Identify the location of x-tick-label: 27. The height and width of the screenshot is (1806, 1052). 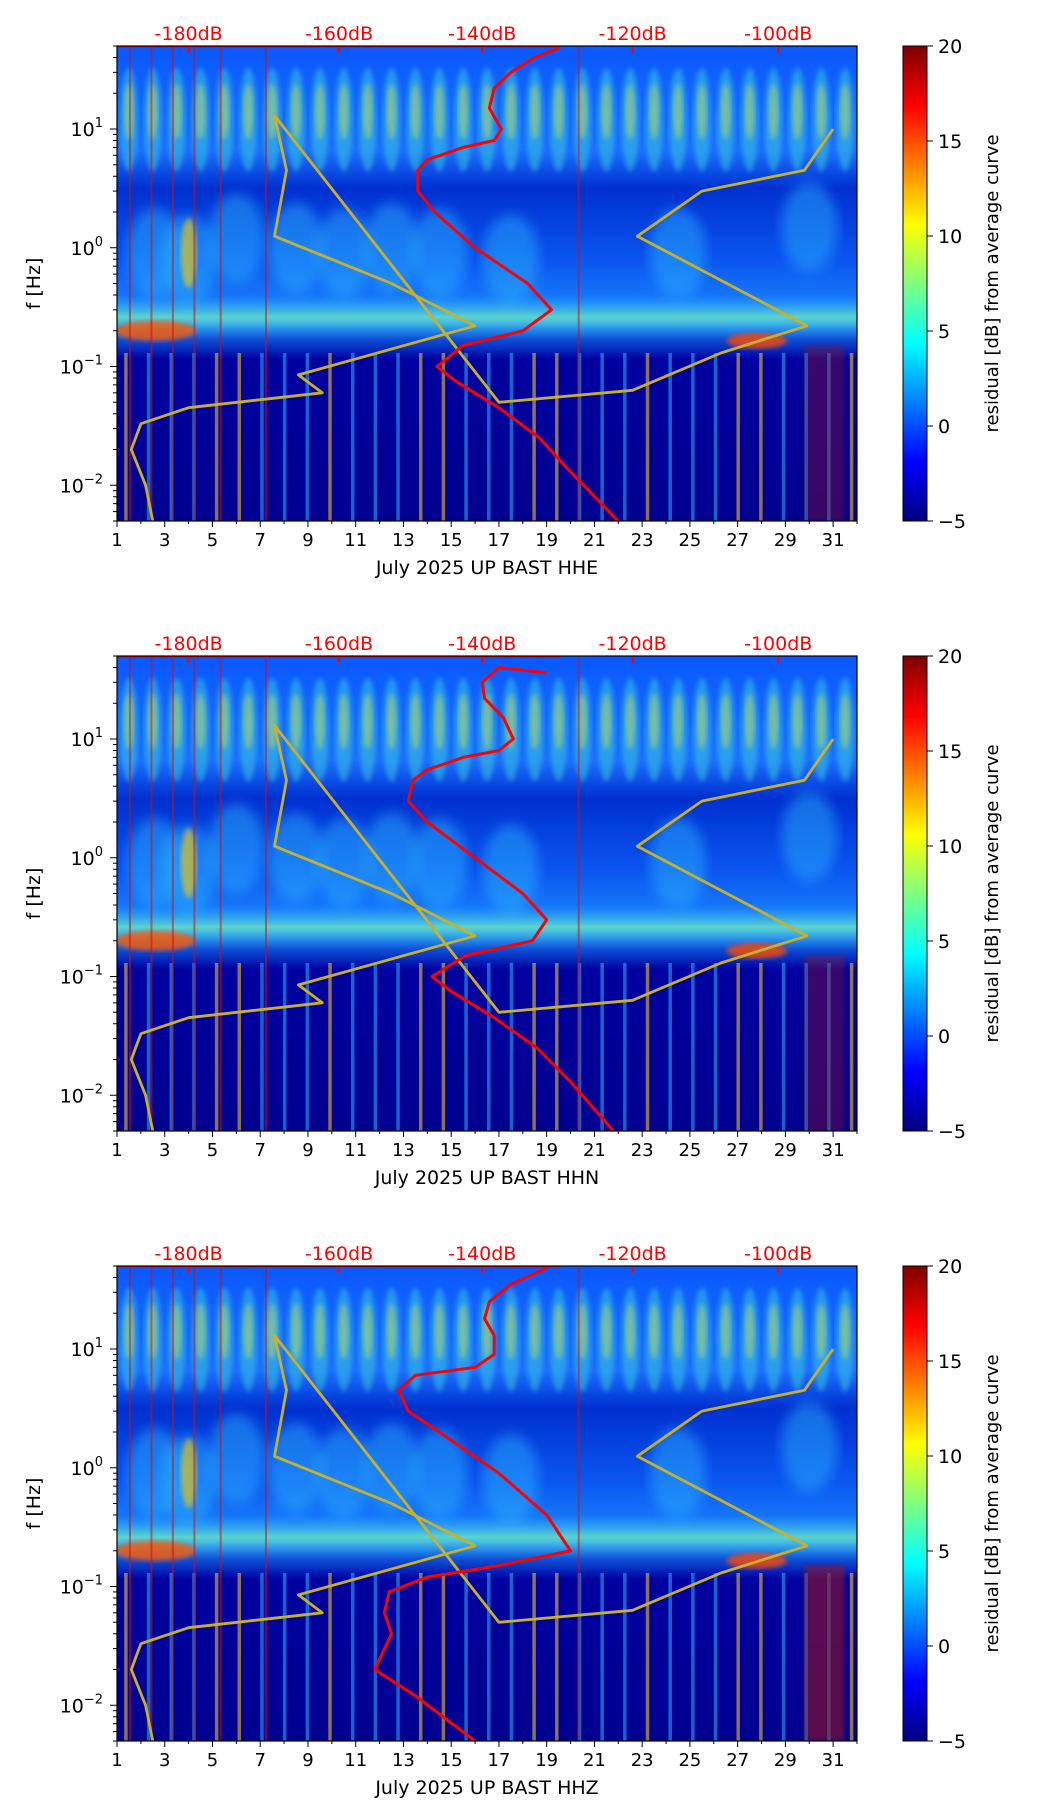
(737, 1150).